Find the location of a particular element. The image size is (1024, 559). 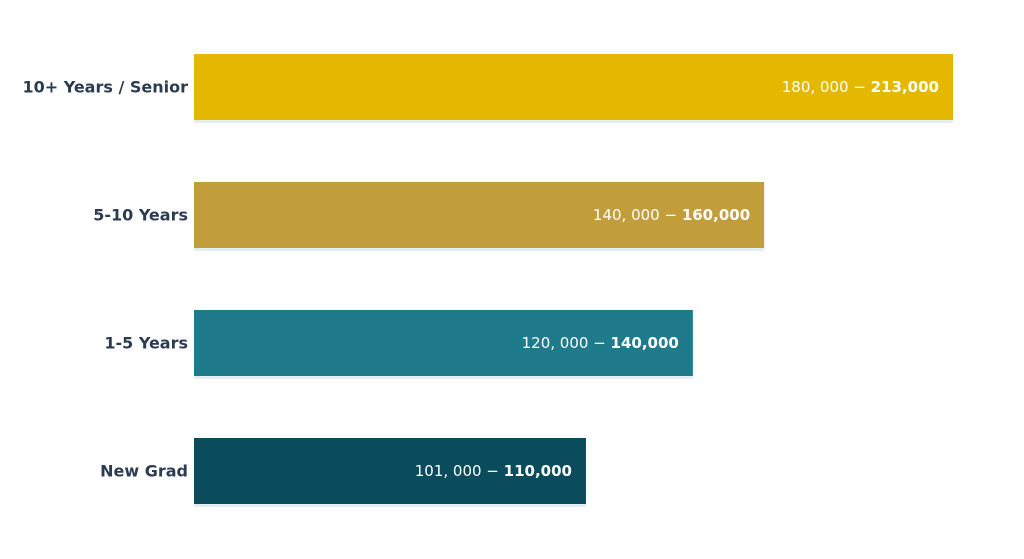

value-label: 120, 000 − 140,000 is located at coordinates (600, 343).